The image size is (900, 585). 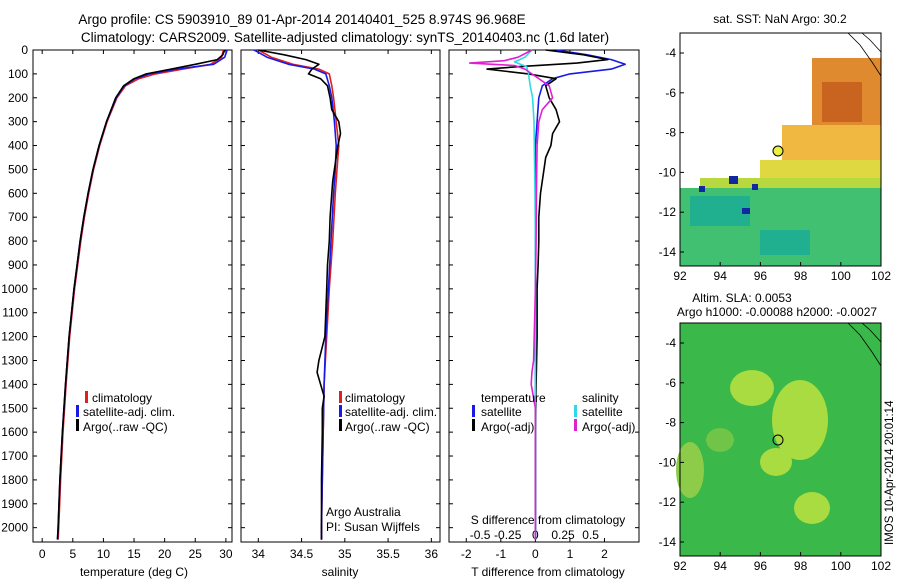 I want to click on x-tick-label: 0, so click(x=42, y=554).